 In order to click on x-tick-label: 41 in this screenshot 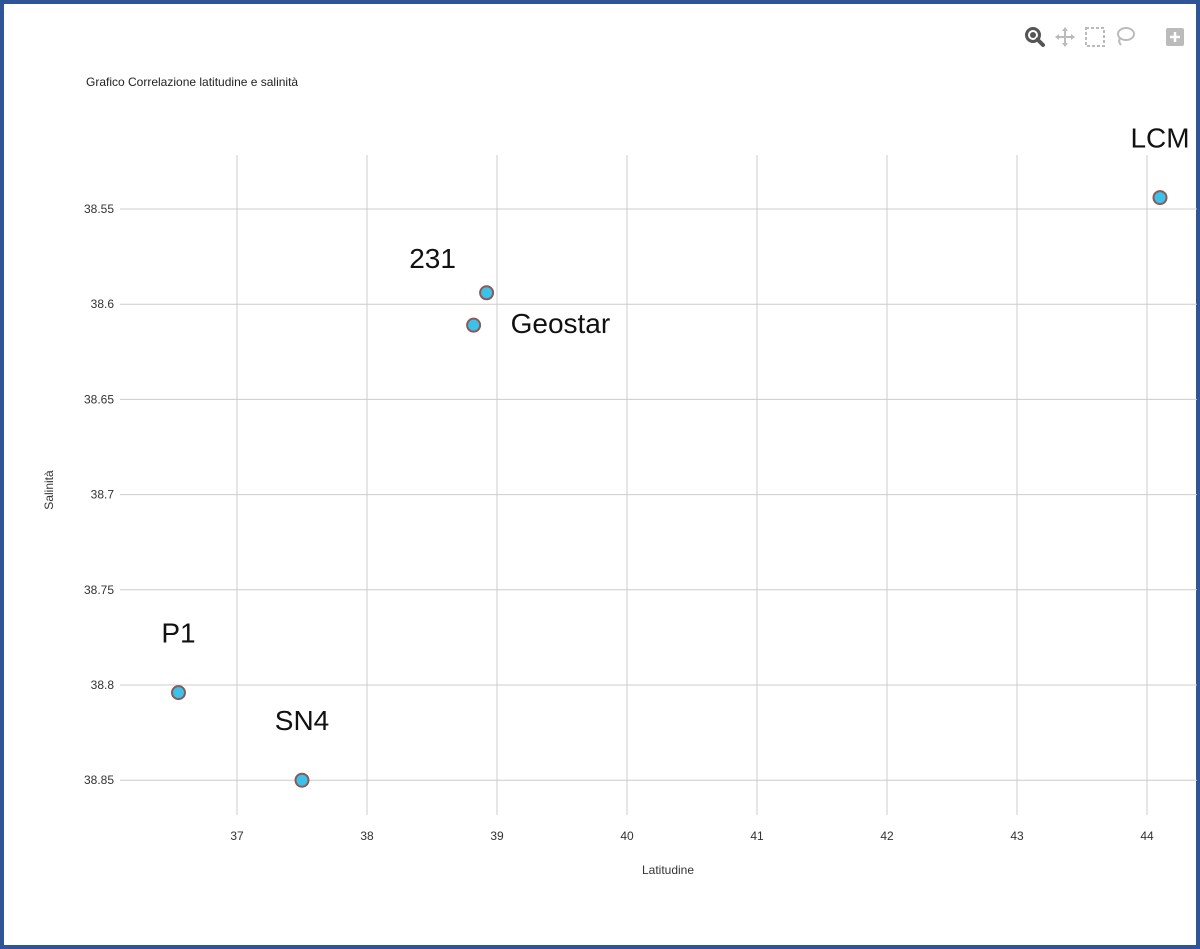, I will do `click(757, 836)`.